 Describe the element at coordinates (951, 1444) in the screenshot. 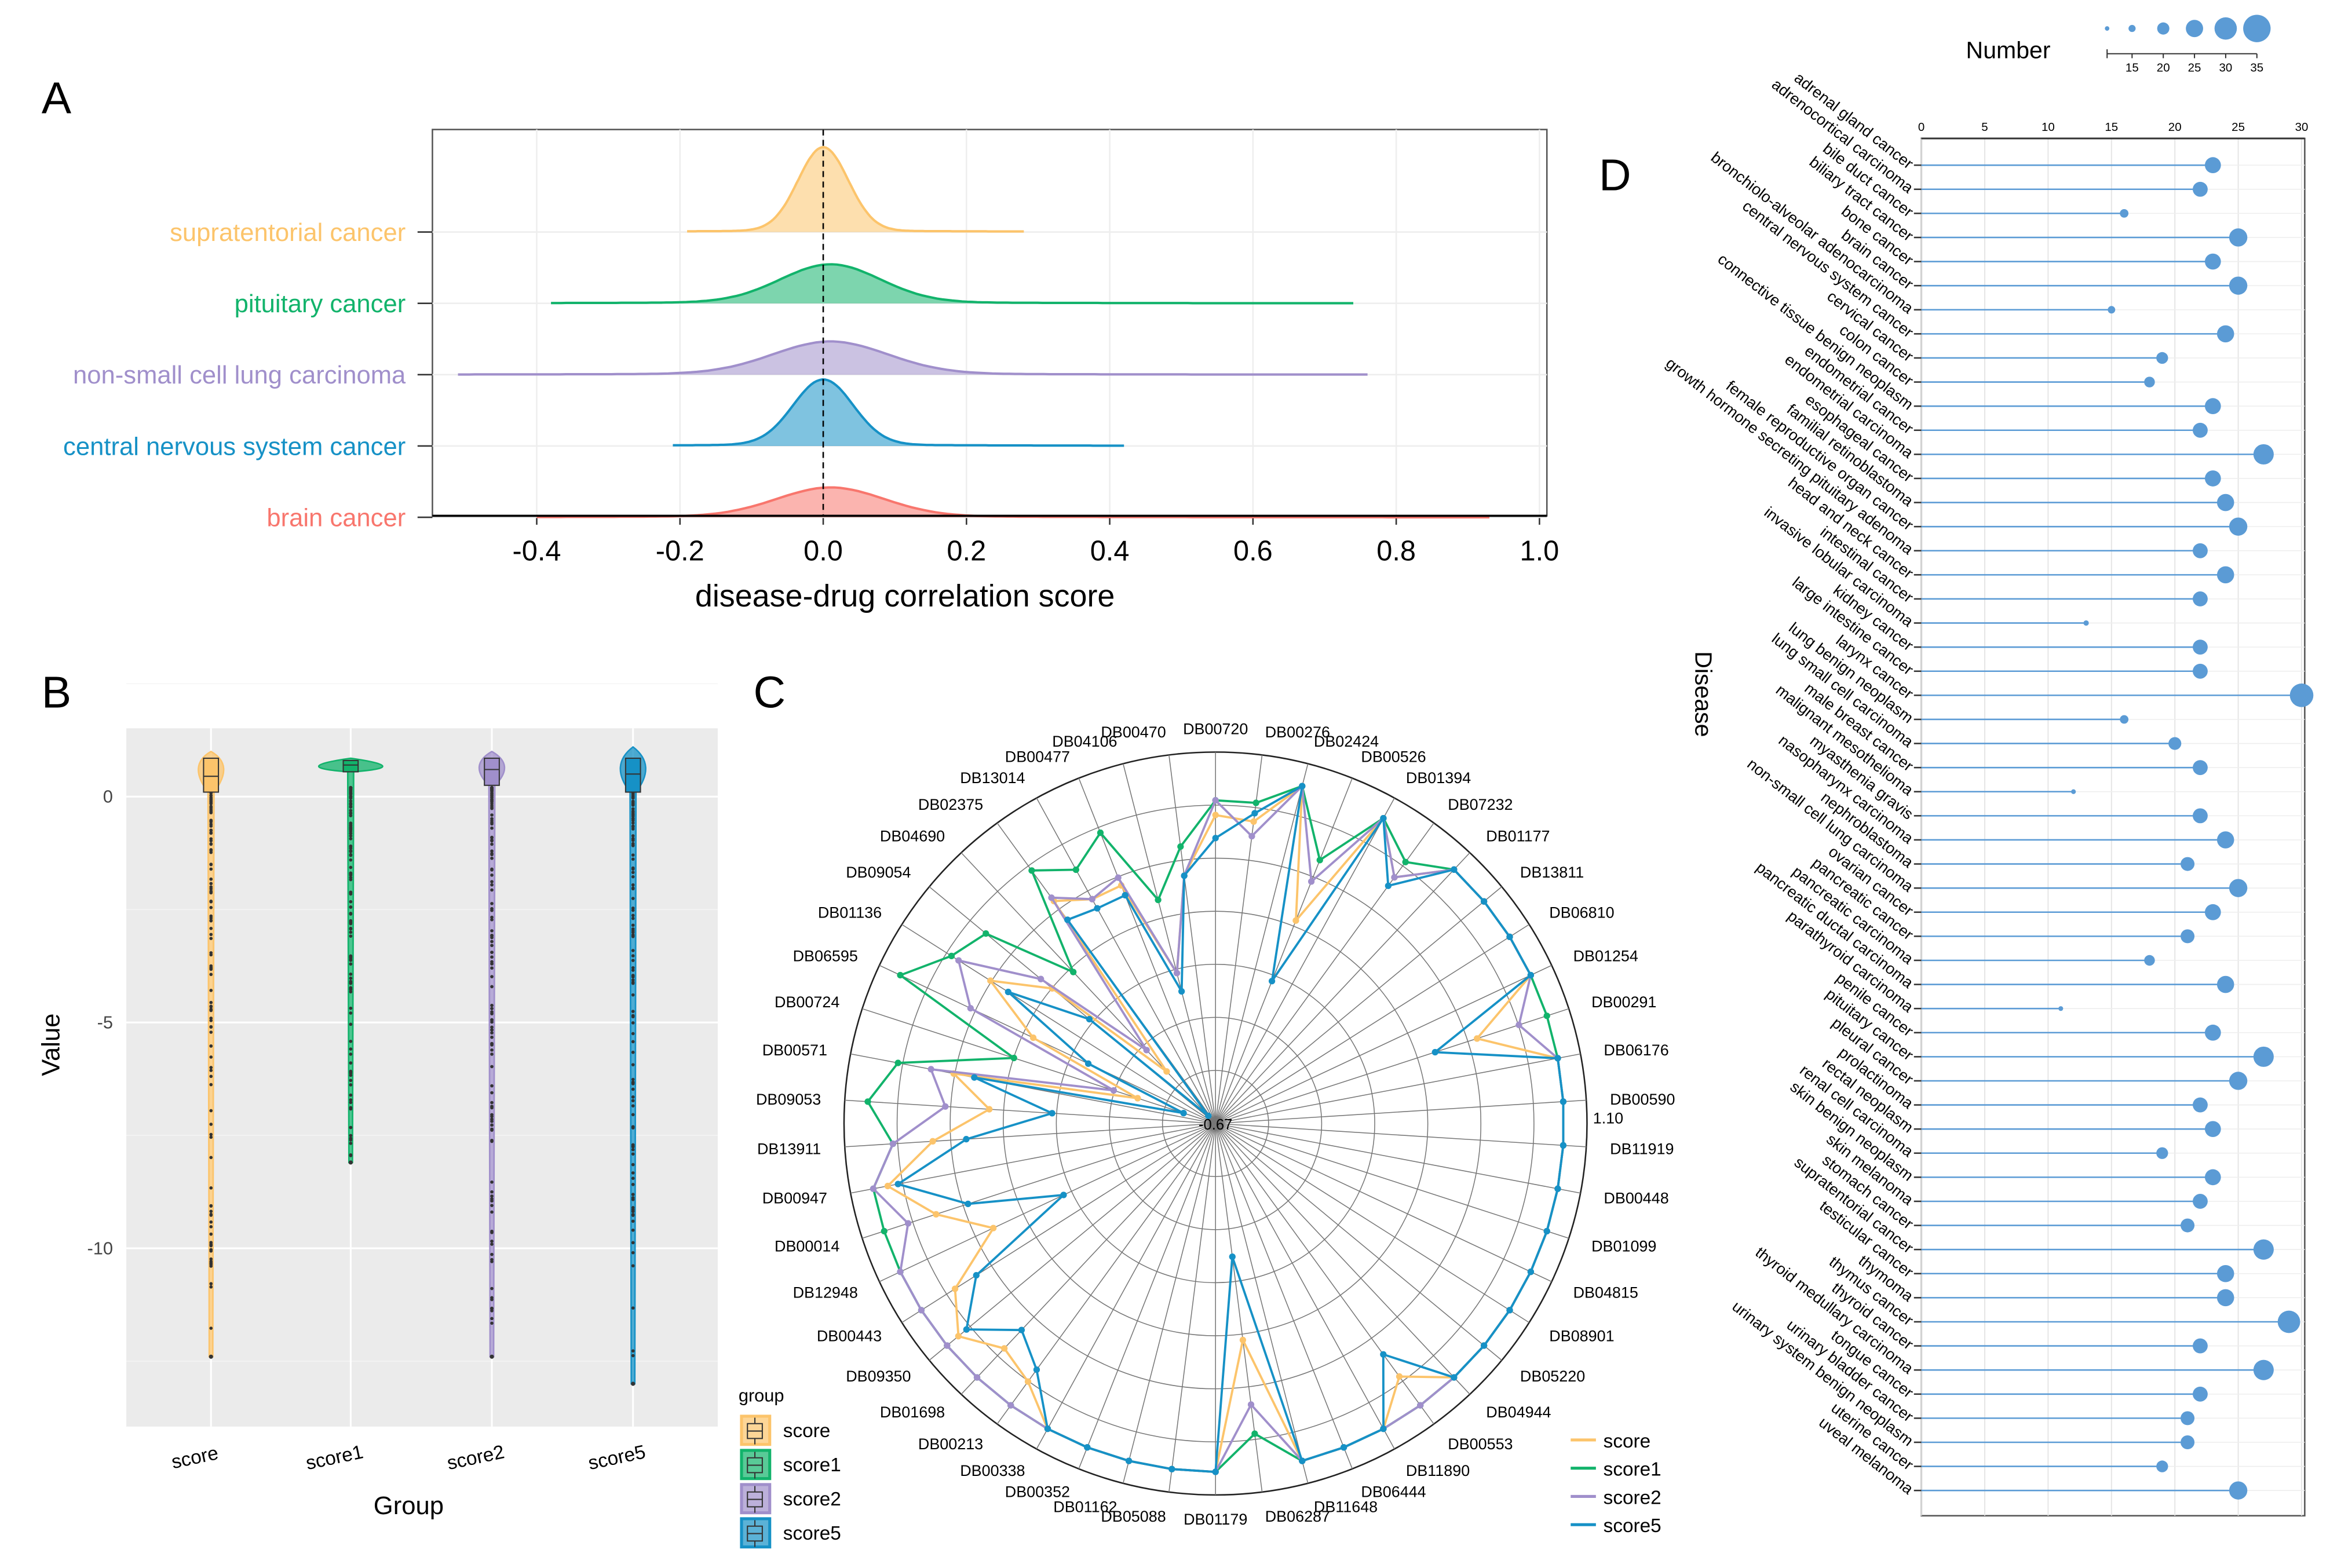

I see `radar-axis-label: DB00213` at that location.